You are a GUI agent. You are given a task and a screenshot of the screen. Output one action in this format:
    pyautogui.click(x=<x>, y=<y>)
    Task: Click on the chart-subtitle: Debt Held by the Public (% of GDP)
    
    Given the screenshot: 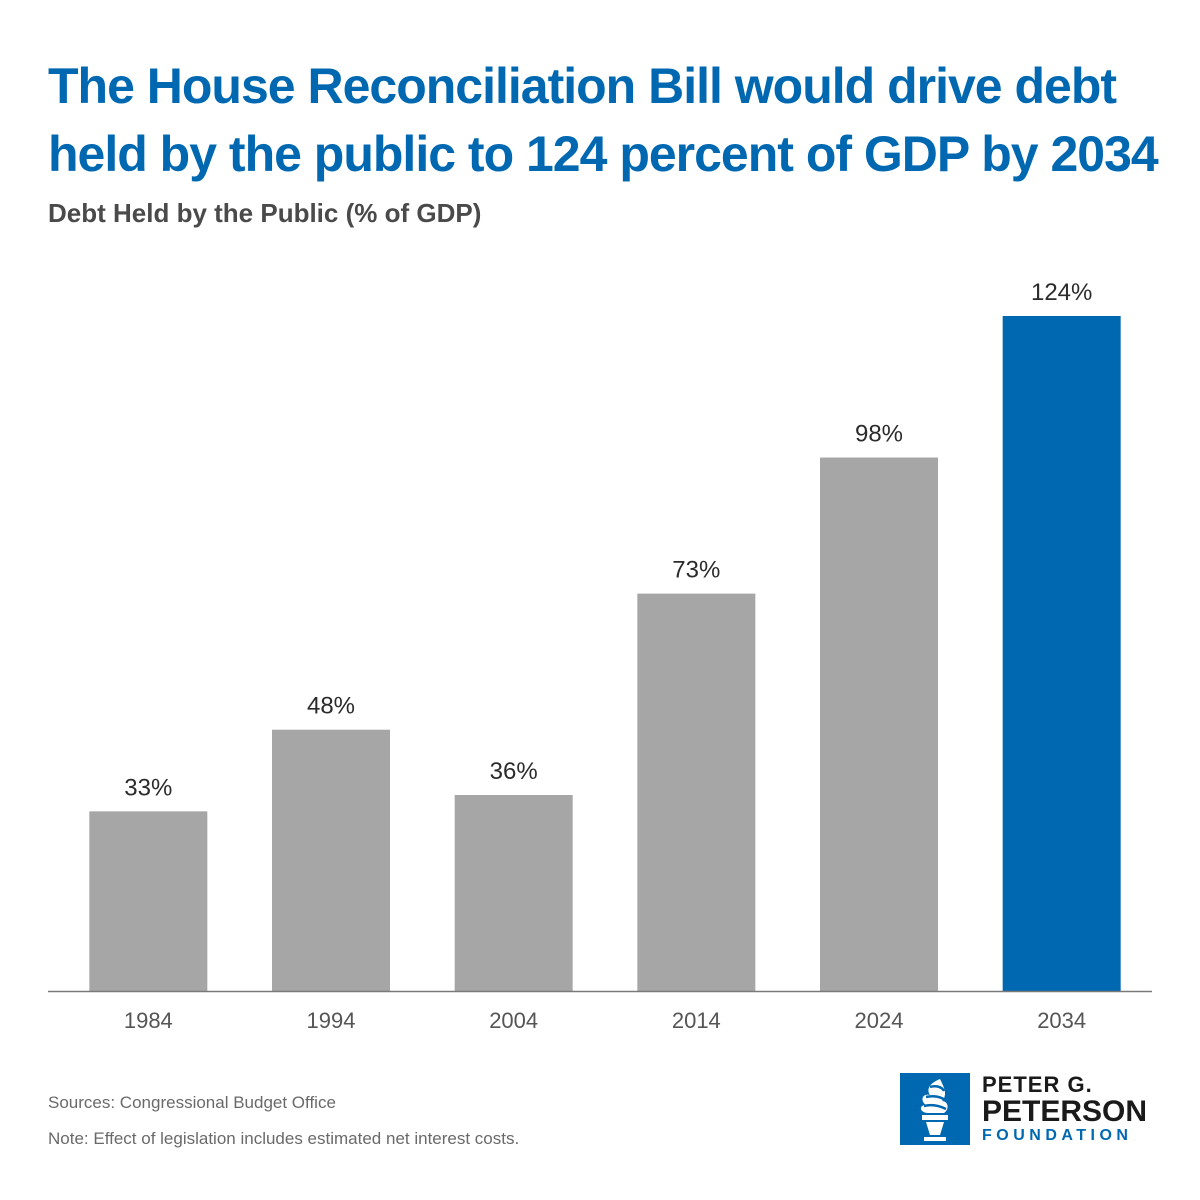 What is the action you would take?
    pyautogui.click(x=265, y=213)
    